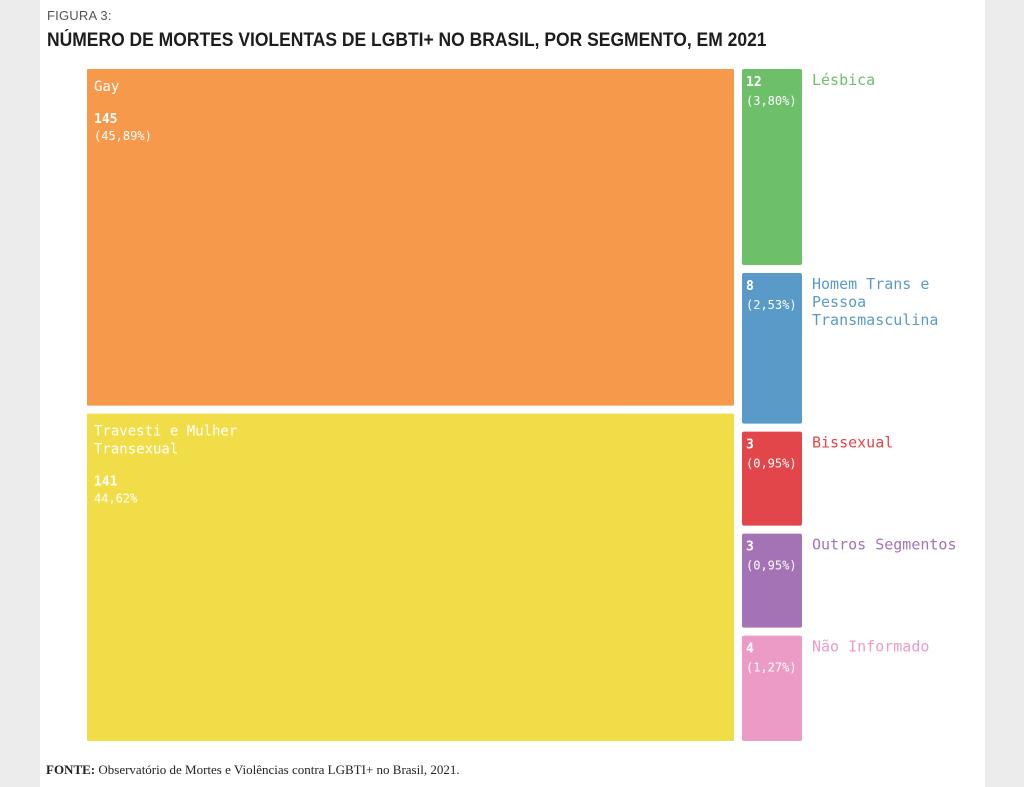 This screenshot has height=787, width=1024. I want to click on block-outros-segmentos, so click(772, 580).